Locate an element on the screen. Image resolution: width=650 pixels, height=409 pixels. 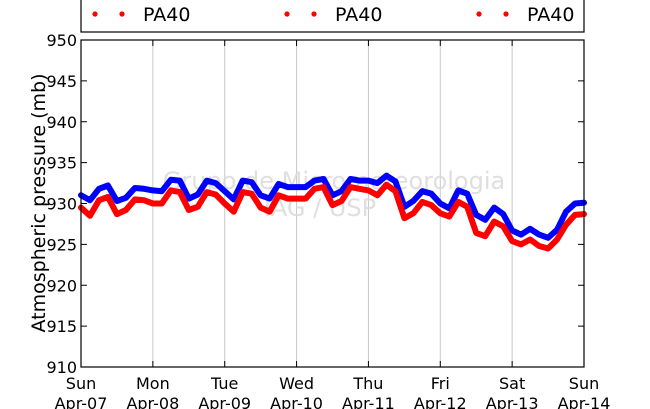
x-tick-label-day: Tue is located at coordinates (224, 383).